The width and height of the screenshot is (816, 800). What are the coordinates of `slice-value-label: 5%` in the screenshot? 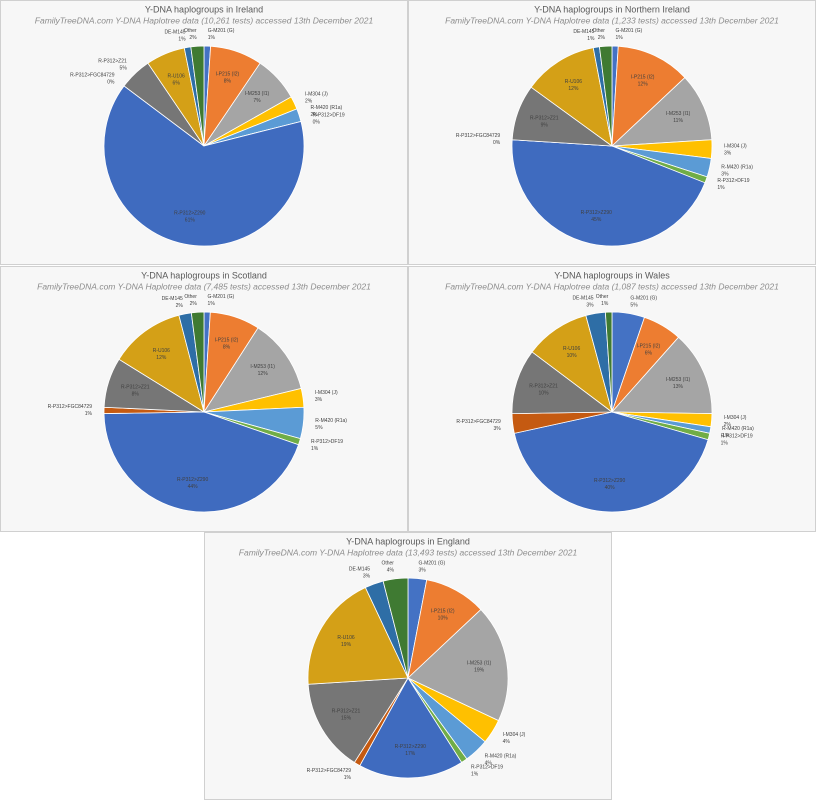 It's located at (634, 305).